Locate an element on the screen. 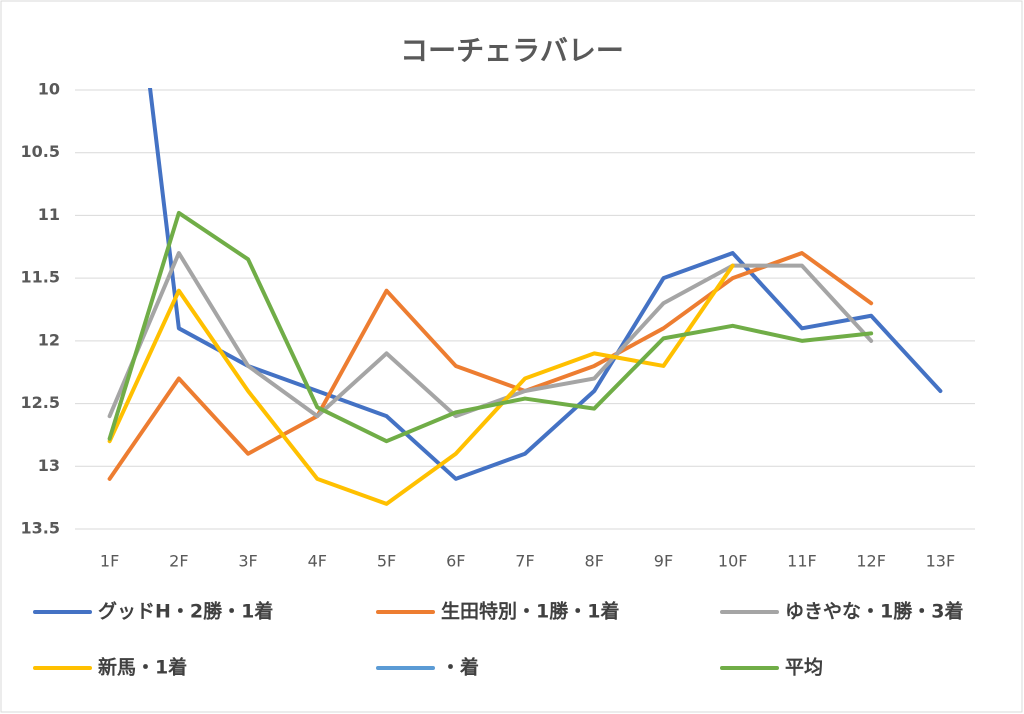 The width and height of the screenshot is (1024, 714). x-tick-label: 4F is located at coordinates (317, 561).